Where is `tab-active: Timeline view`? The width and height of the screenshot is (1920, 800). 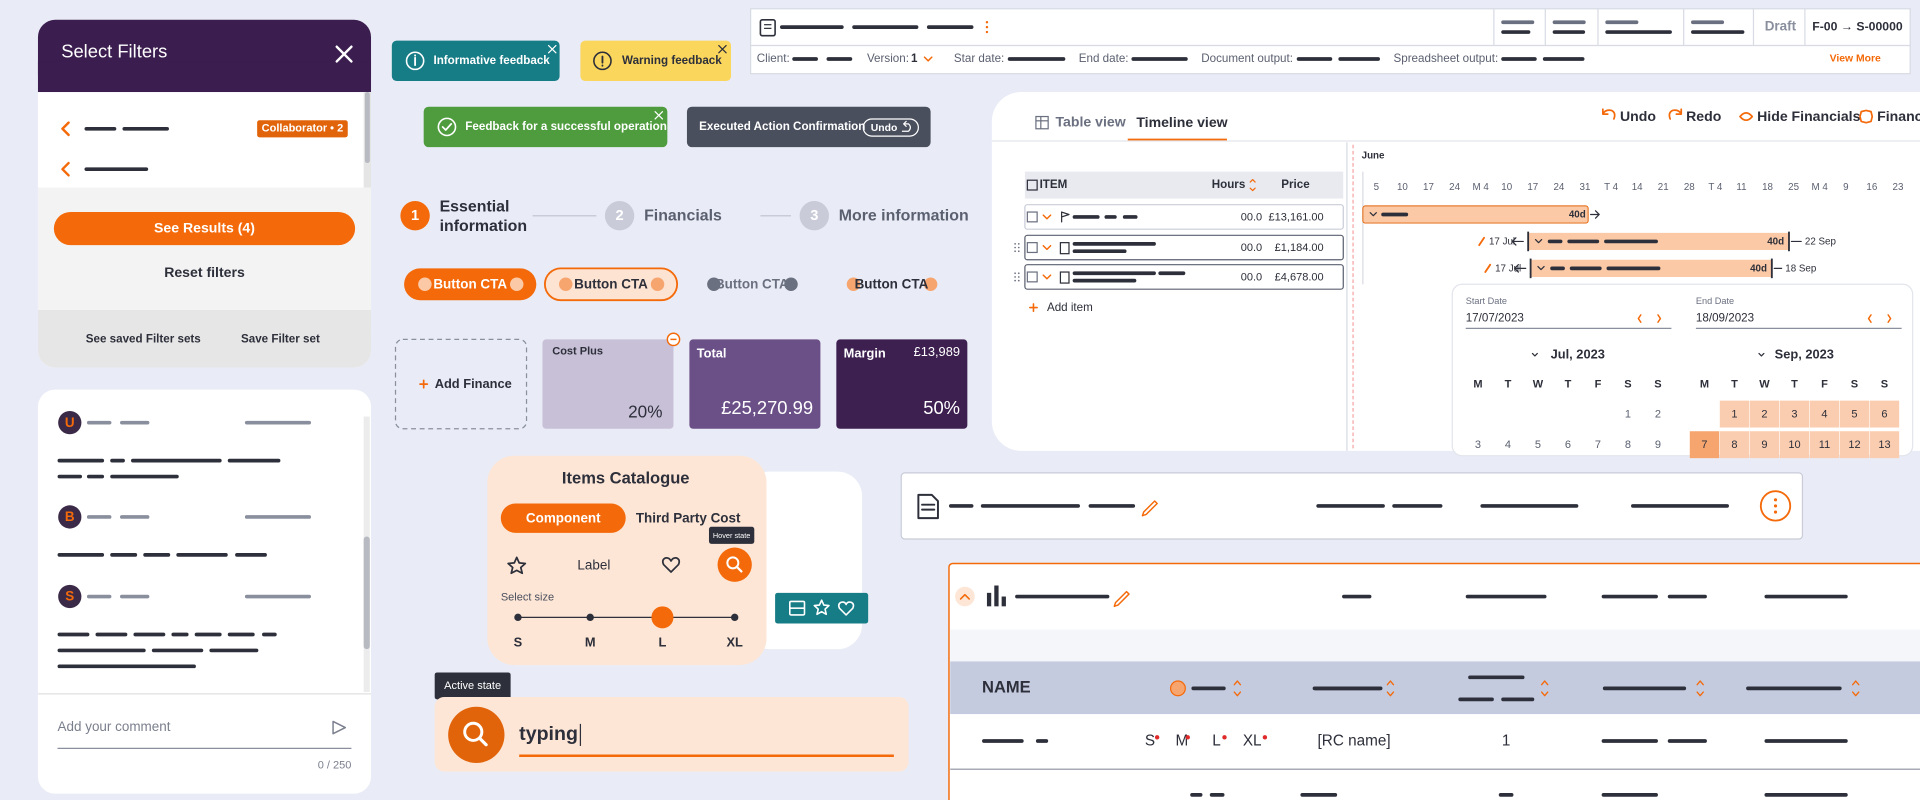
tab-active: Timeline view is located at coordinates (1181, 122).